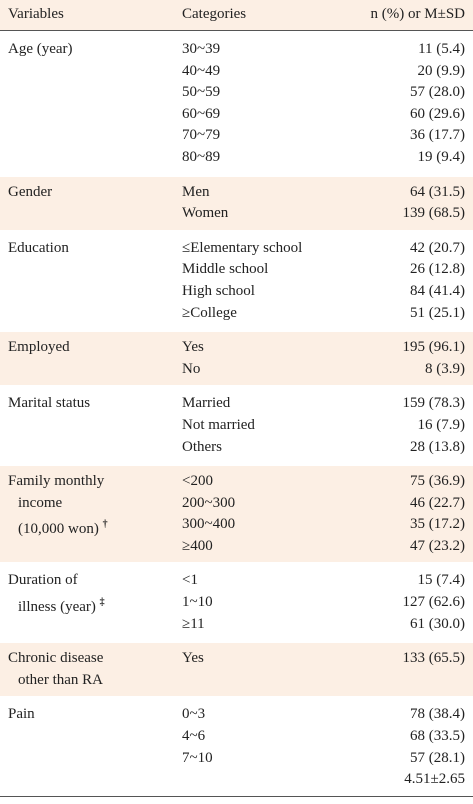 The width and height of the screenshot is (473, 804). What do you see at coordinates (87, 104) in the screenshot?
I see `variable-cell: Age (year)` at bounding box center [87, 104].